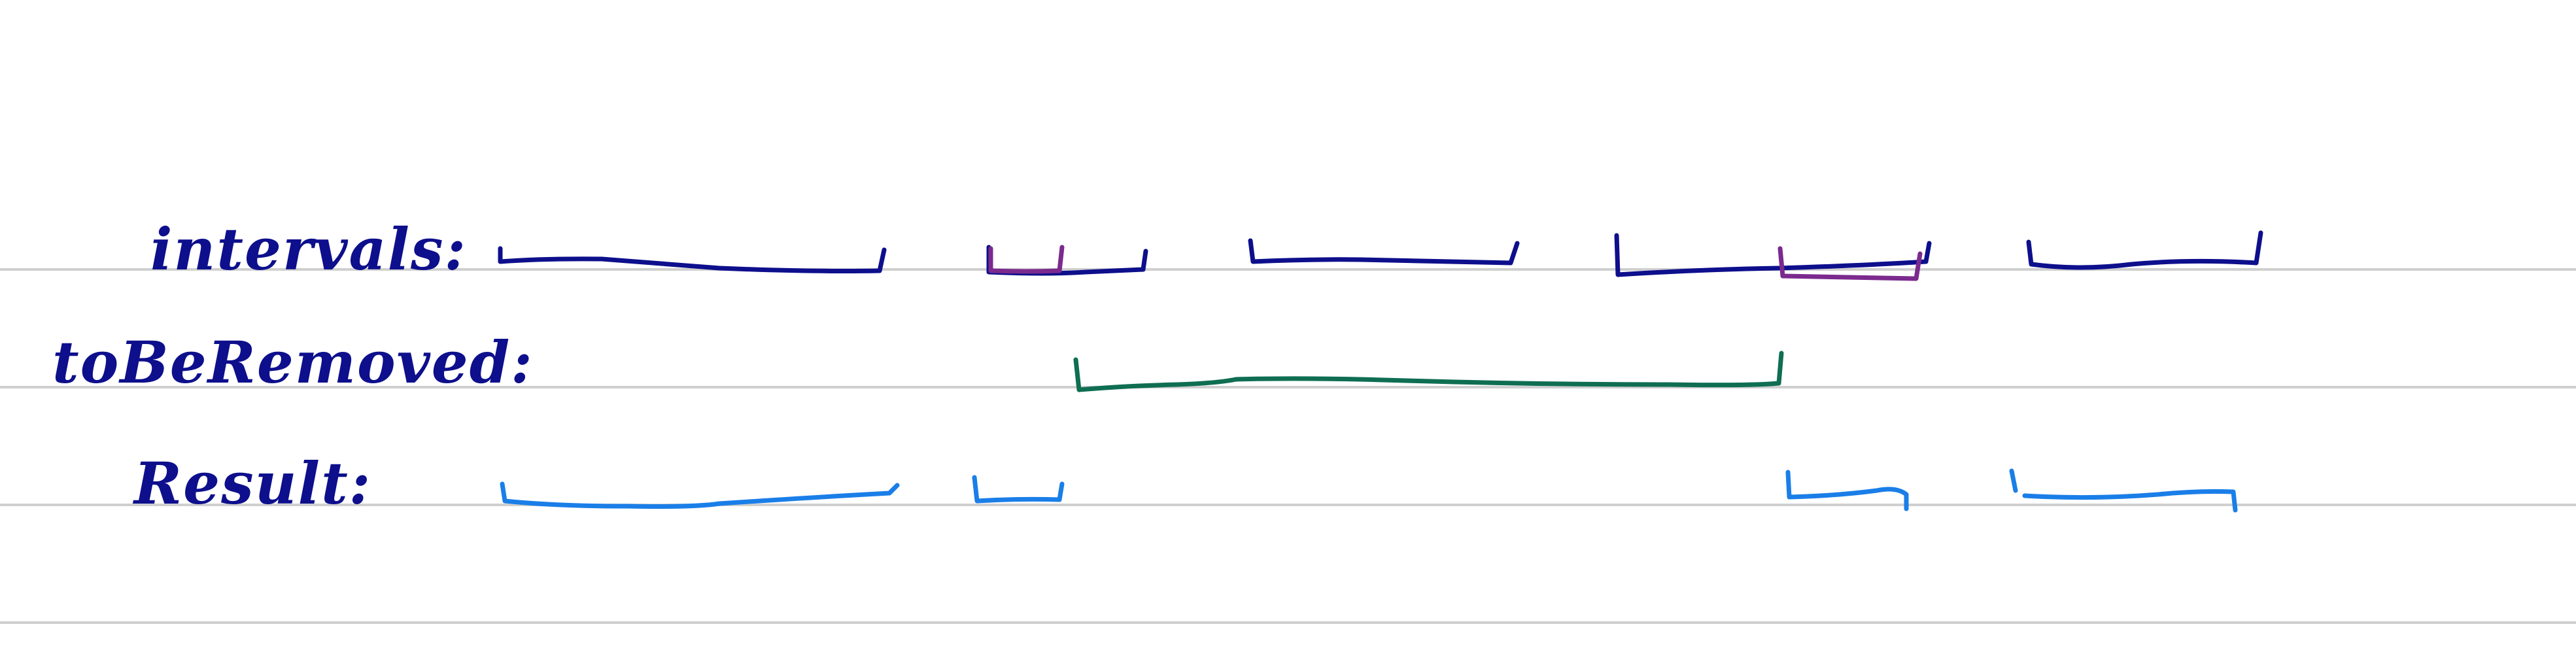  Describe the element at coordinates (1026, 259) in the screenshot. I see `overlap-segment` at that location.